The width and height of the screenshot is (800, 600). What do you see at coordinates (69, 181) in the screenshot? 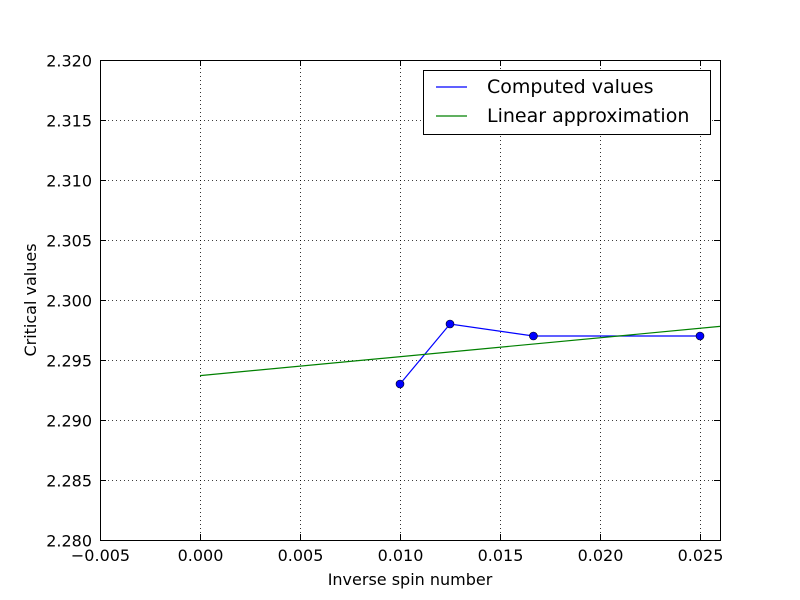
I see `y-tick-label: 2.310` at bounding box center [69, 181].